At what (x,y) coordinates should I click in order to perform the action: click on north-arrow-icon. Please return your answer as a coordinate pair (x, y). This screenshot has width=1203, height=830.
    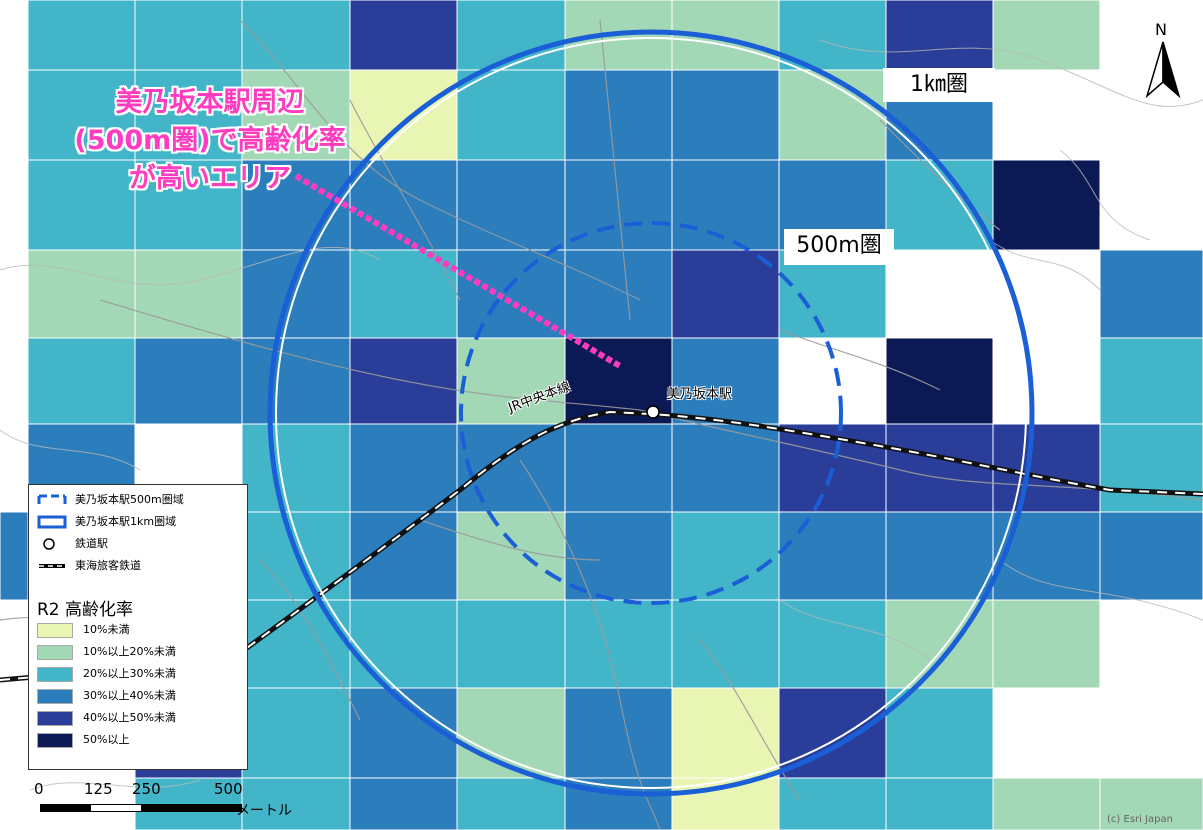
    Looking at the image, I should click on (1163, 70).